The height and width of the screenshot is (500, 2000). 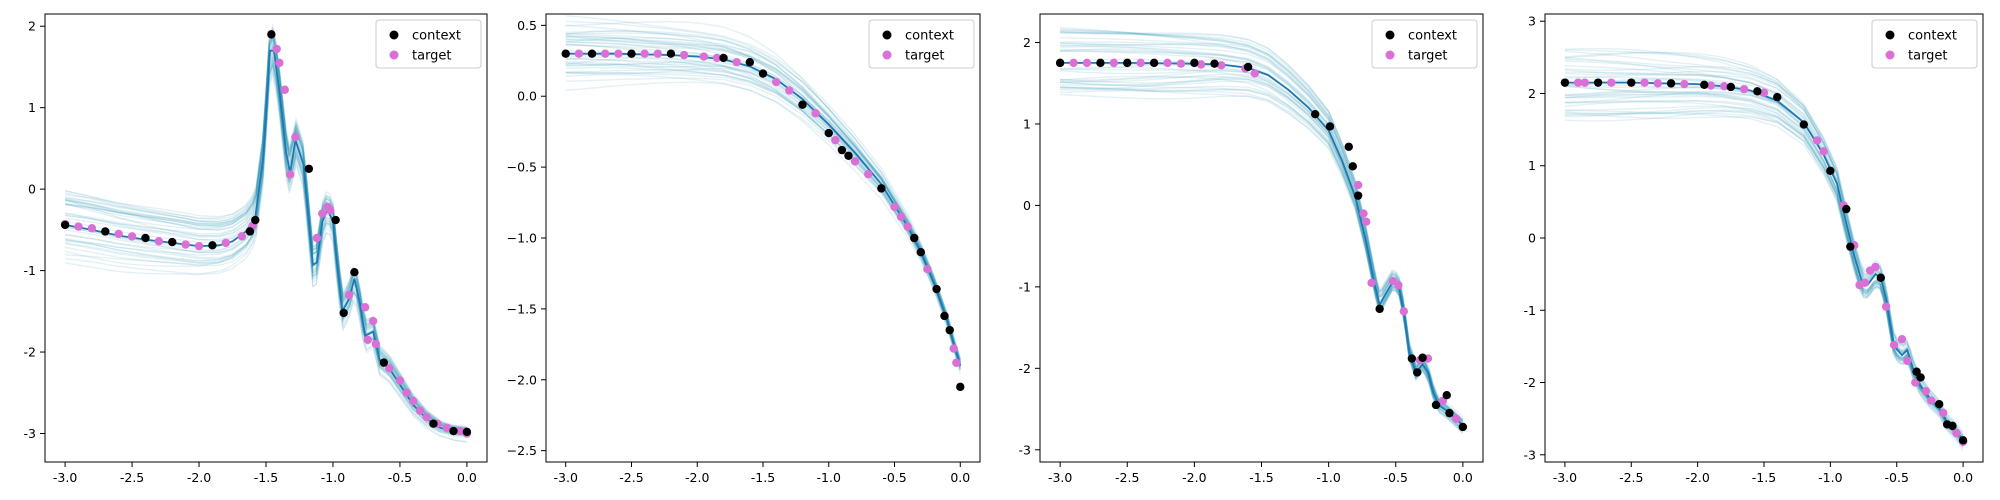 I want to click on y-tick-label: -1, so click(x=1025, y=286).